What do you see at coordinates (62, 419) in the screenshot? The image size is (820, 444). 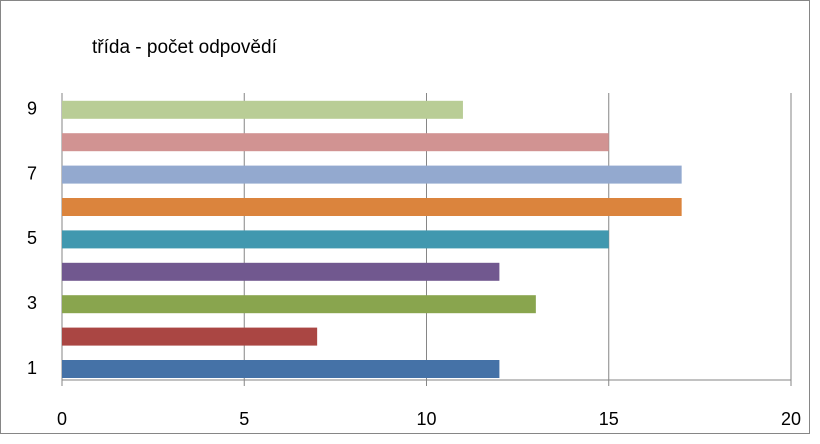 I see `x-tick-label: 0` at bounding box center [62, 419].